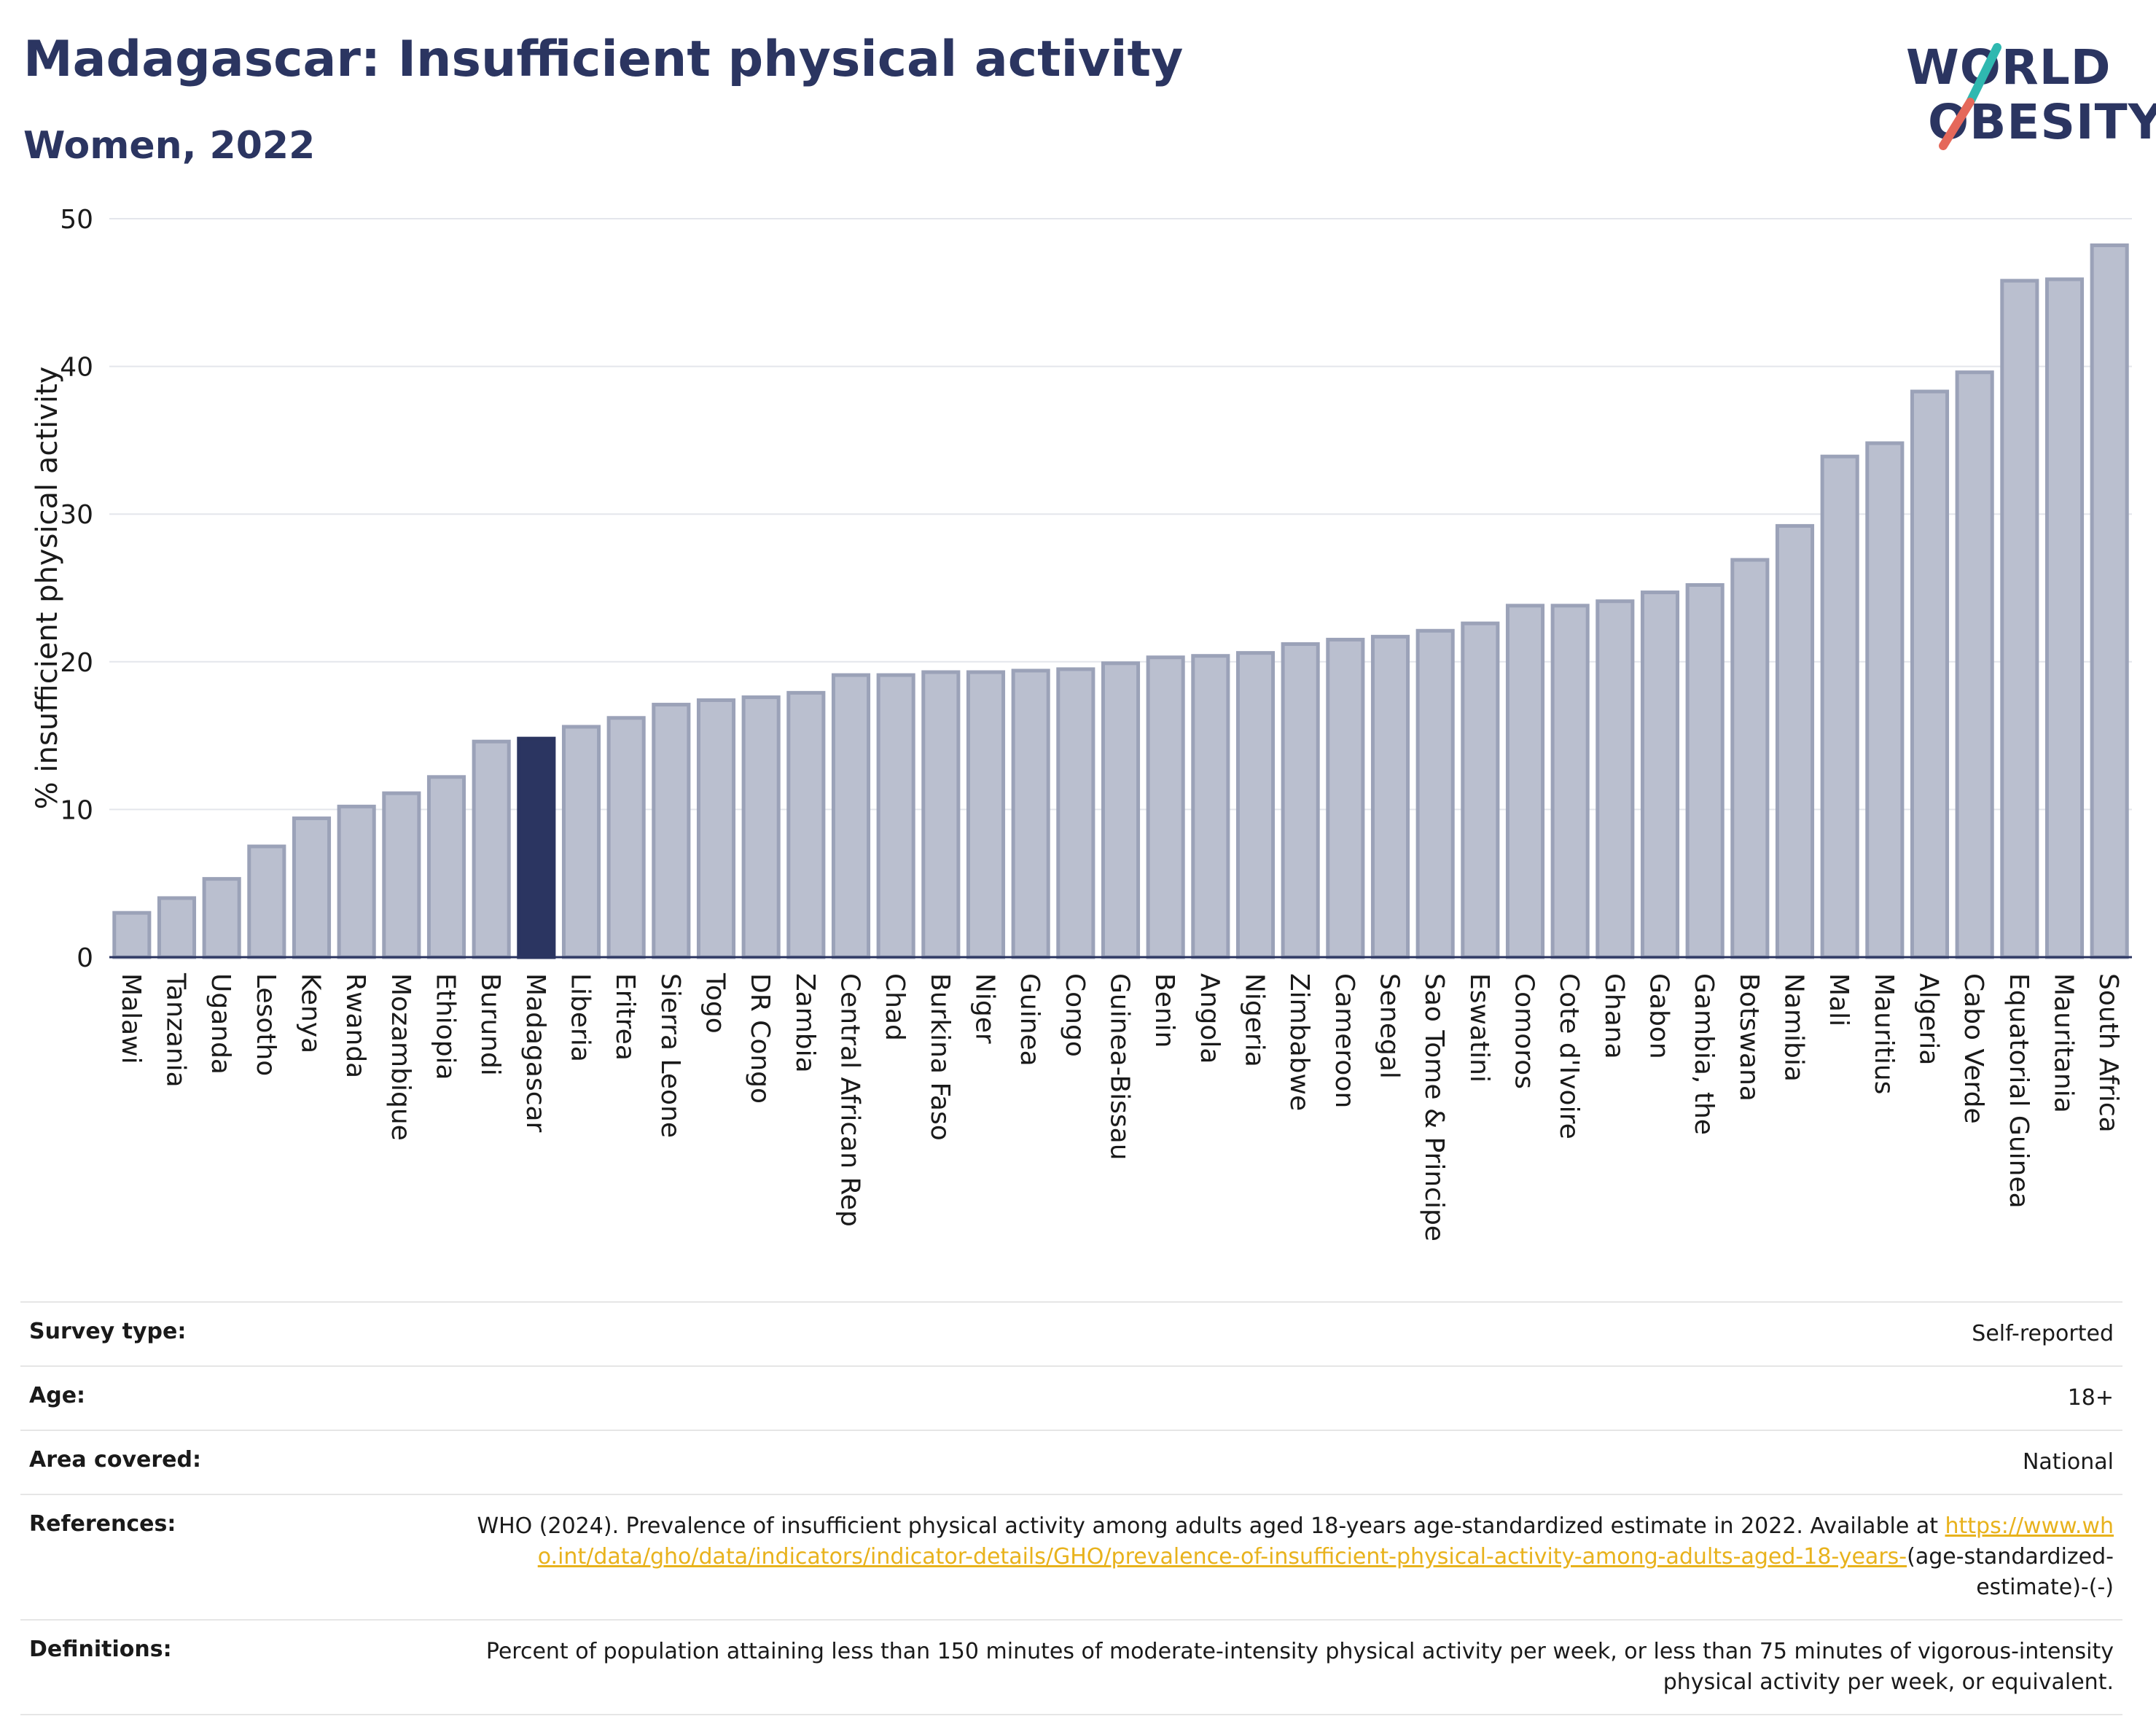  What do you see at coordinates (311, 1013) in the screenshot?
I see `x-tick-label: Kenya` at bounding box center [311, 1013].